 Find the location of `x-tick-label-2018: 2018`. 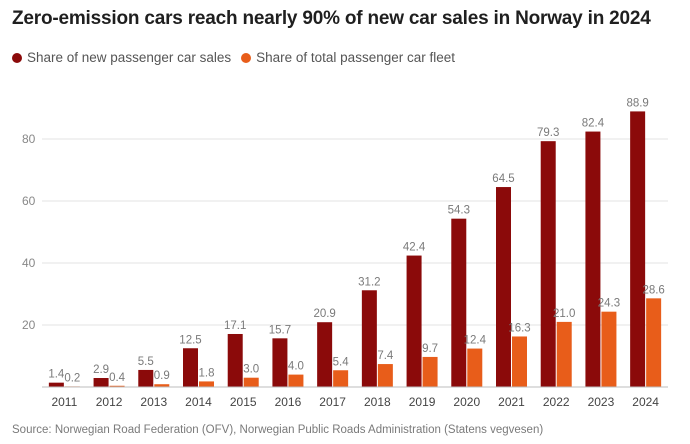

x-tick-label-2018: 2018 is located at coordinates (377, 402).